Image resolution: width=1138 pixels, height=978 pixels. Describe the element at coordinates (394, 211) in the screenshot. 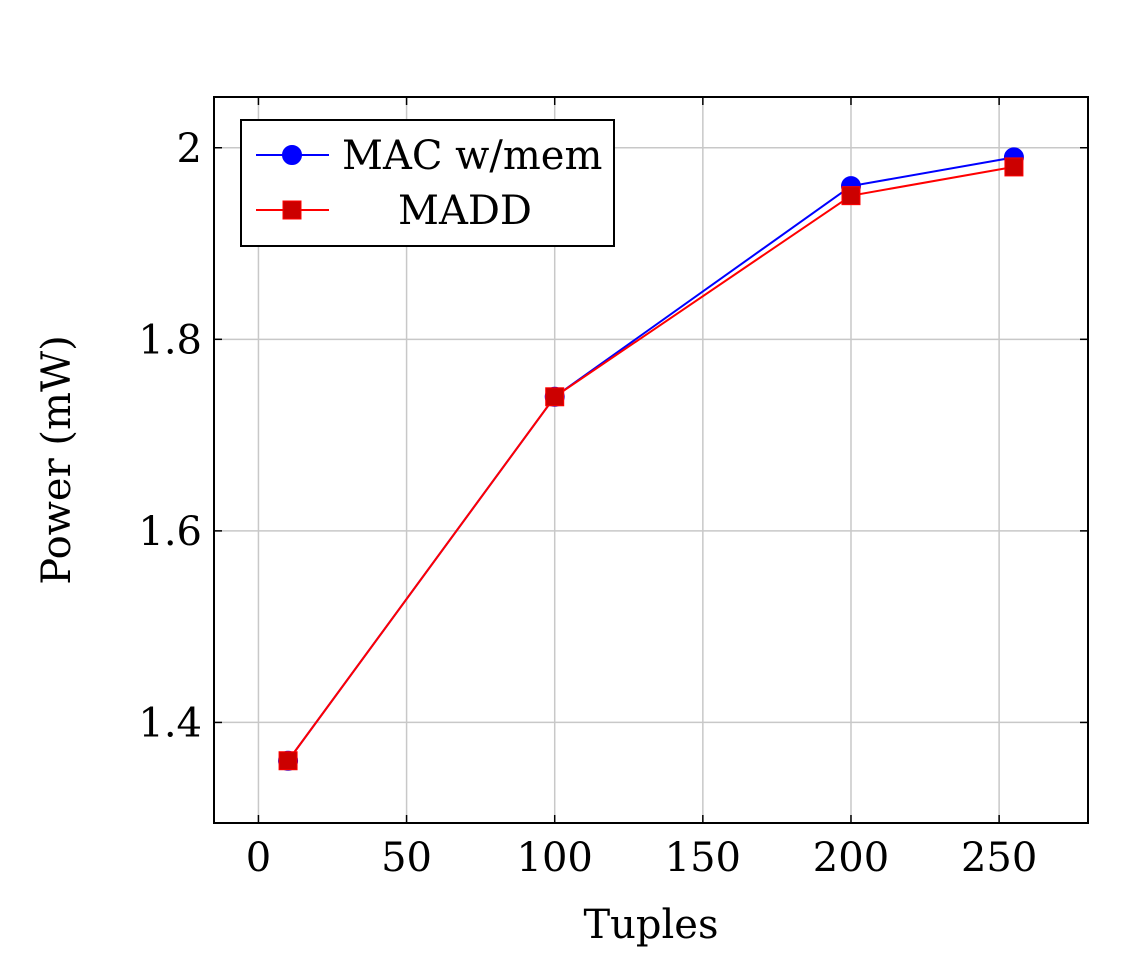

I see `legend-entry: MADD` at that location.